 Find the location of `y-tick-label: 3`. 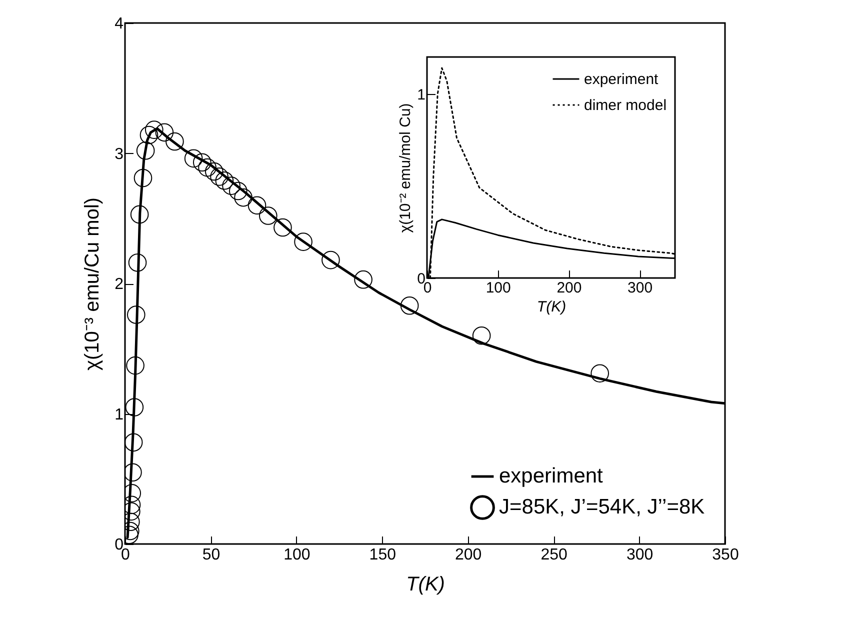

y-tick-label: 3 is located at coordinates (119, 154).